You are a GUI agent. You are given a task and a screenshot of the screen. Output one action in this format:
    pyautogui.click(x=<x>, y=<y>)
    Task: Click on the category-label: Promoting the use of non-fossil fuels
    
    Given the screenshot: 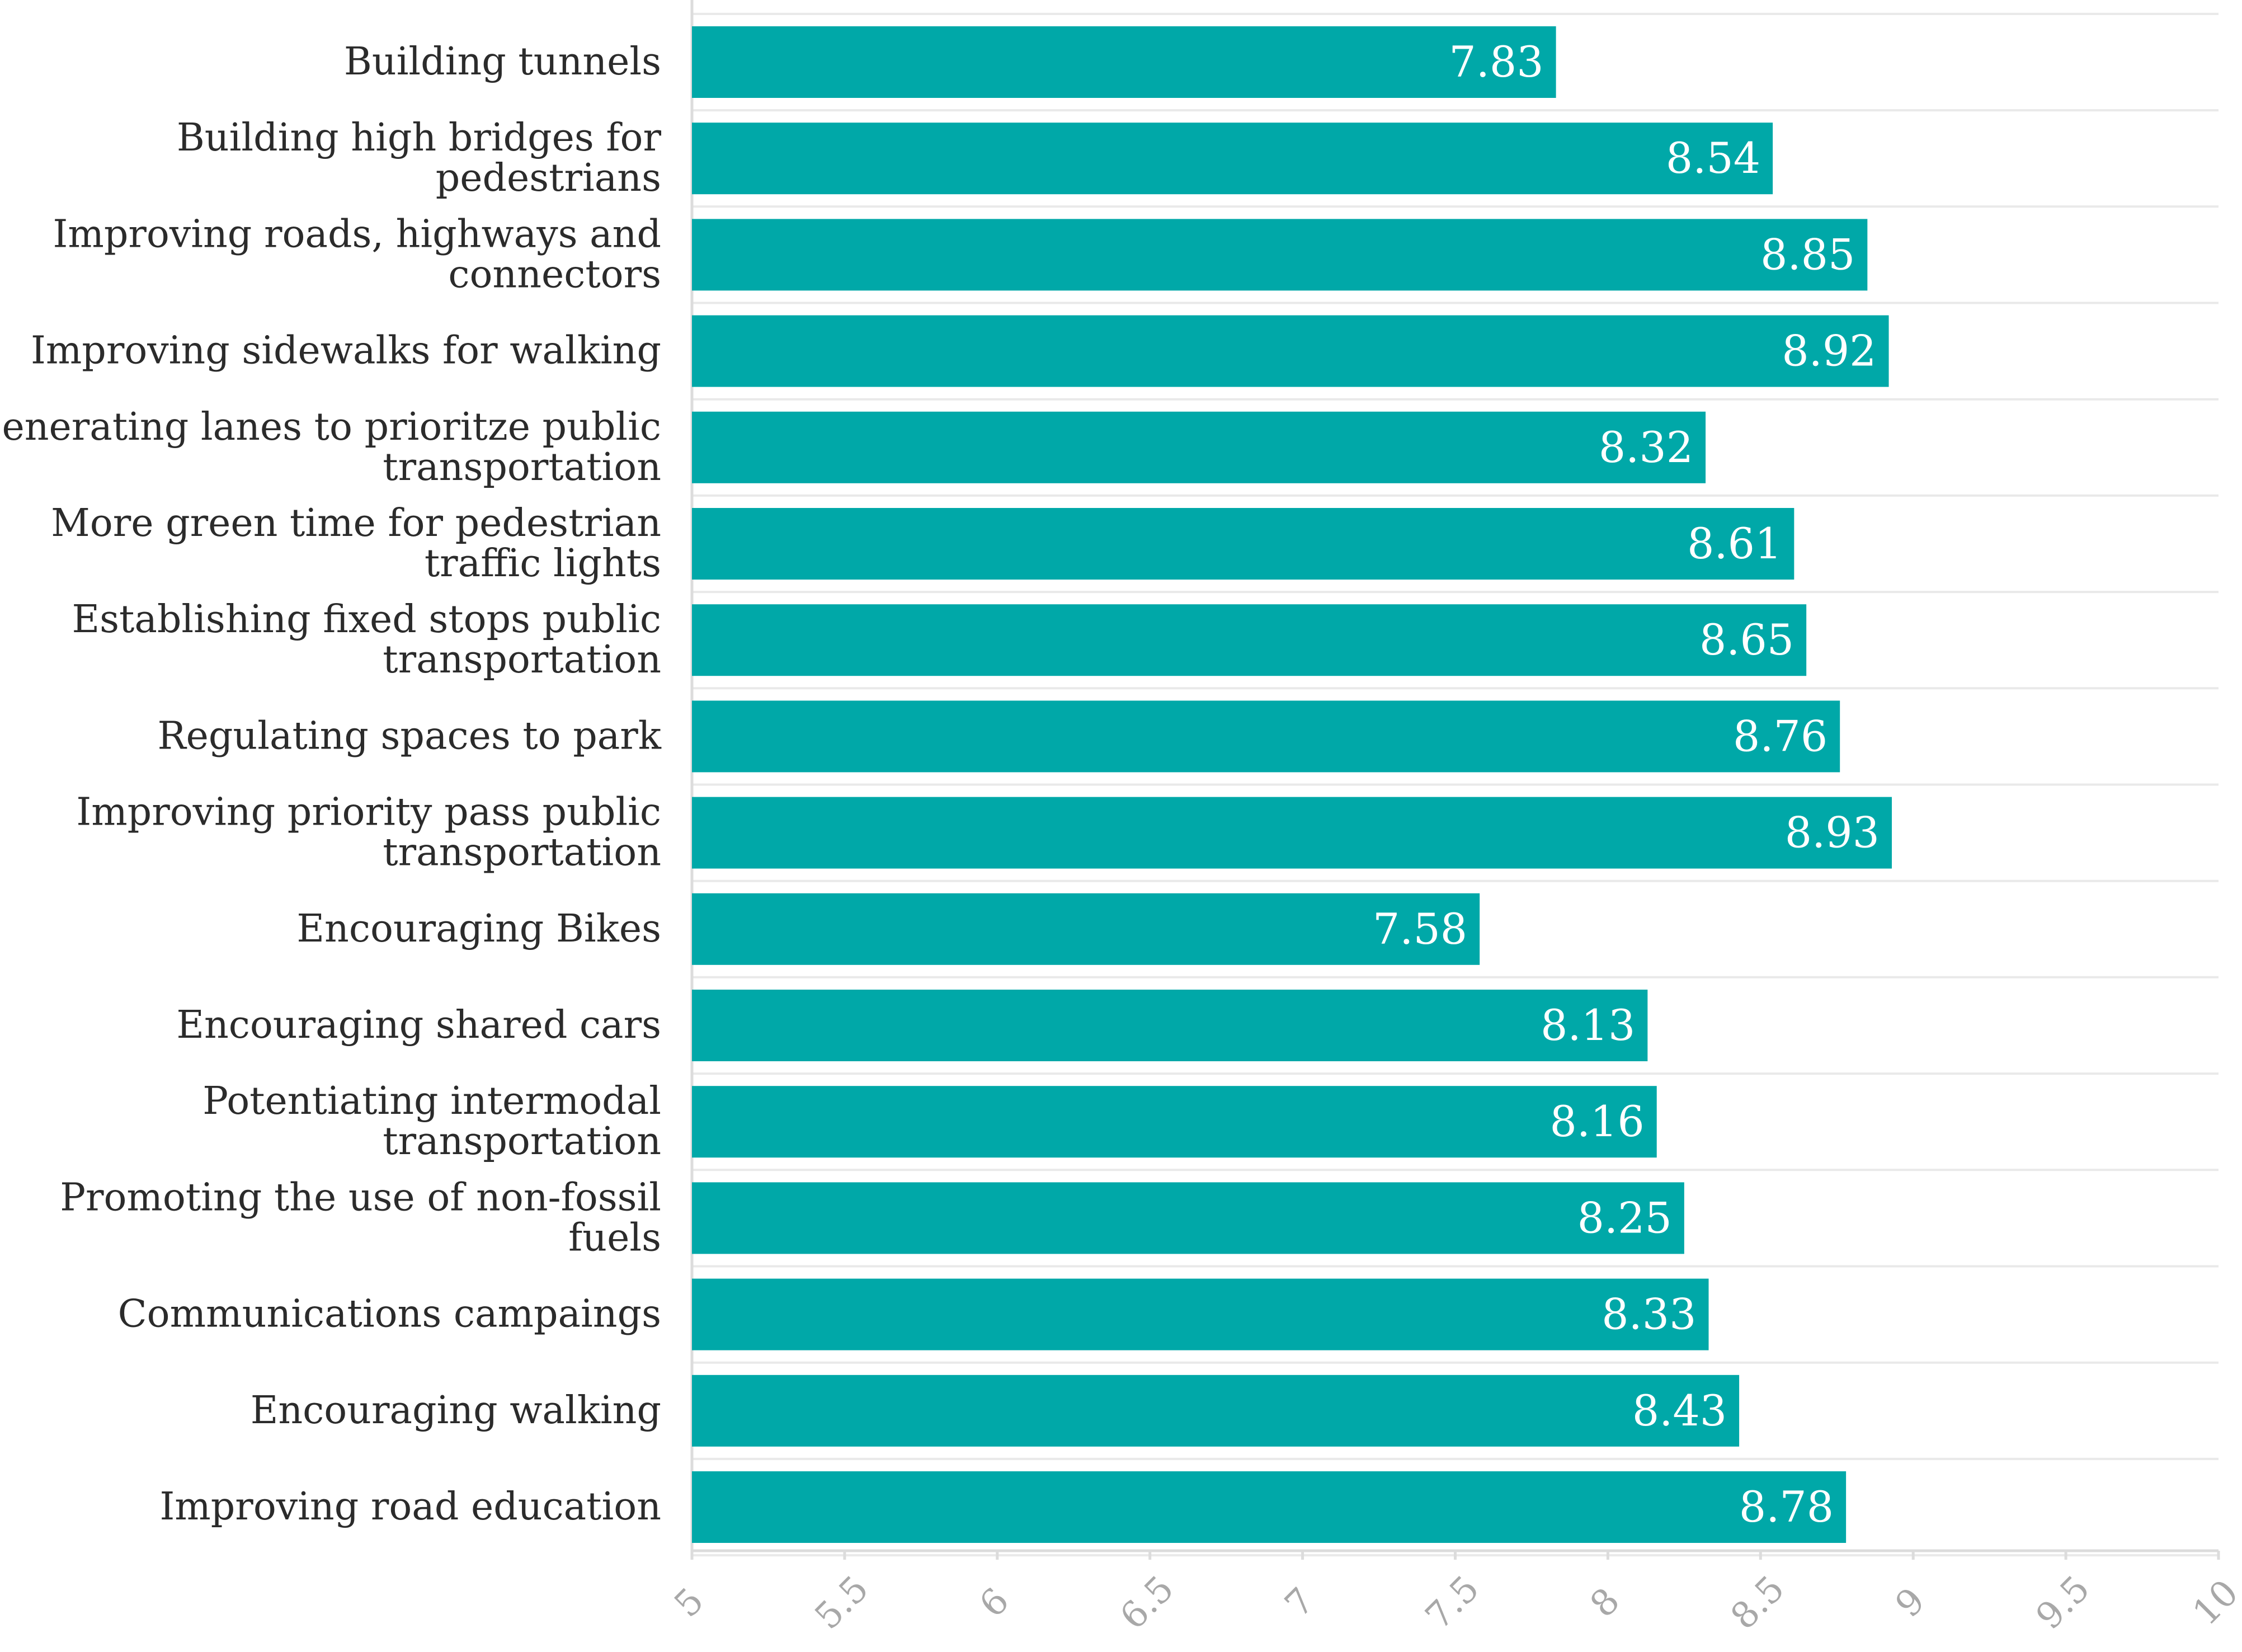 What is the action you would take?
    pyautogui.click(x=360, y=1218)
    